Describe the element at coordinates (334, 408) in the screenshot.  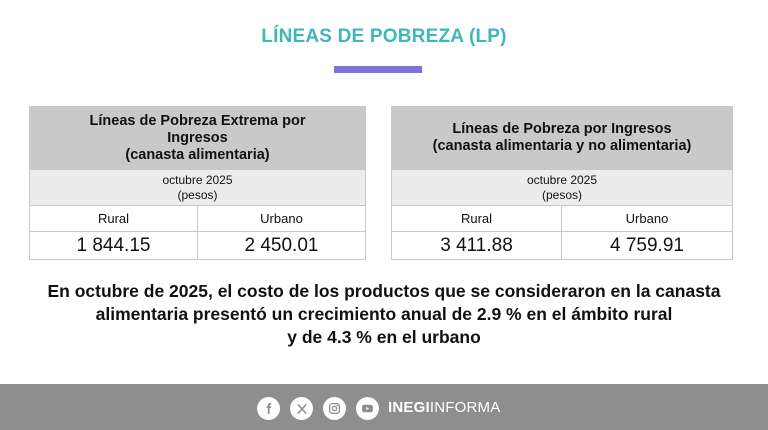
I see `instagram-icon` at that location.